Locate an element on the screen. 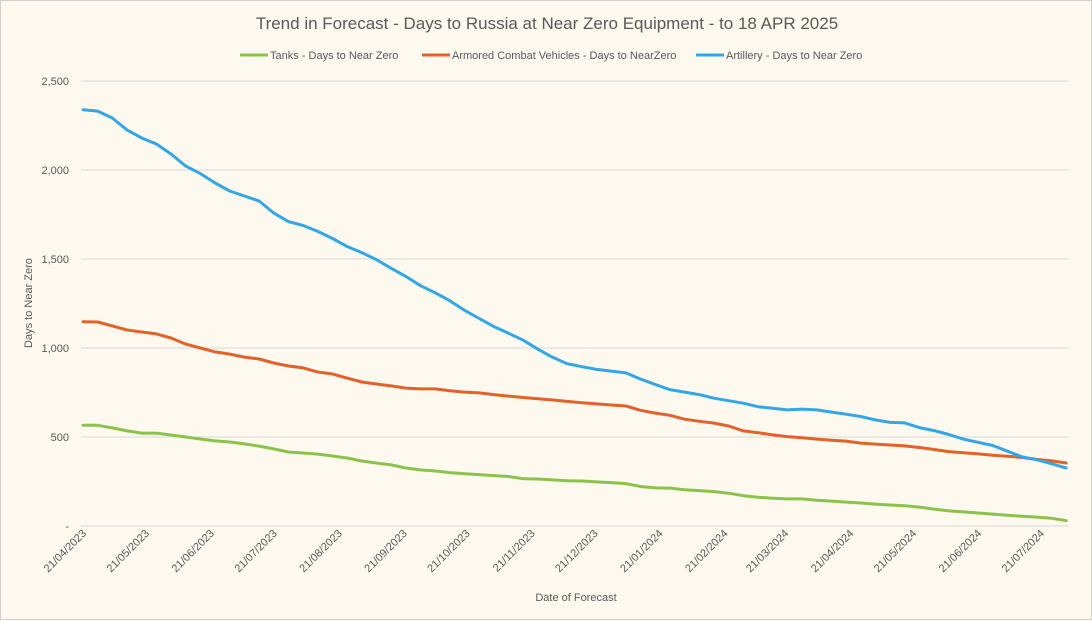 The image size is (1092, 621). x-tick-label: 21/11/2023 is located at coordinates (514, 551).